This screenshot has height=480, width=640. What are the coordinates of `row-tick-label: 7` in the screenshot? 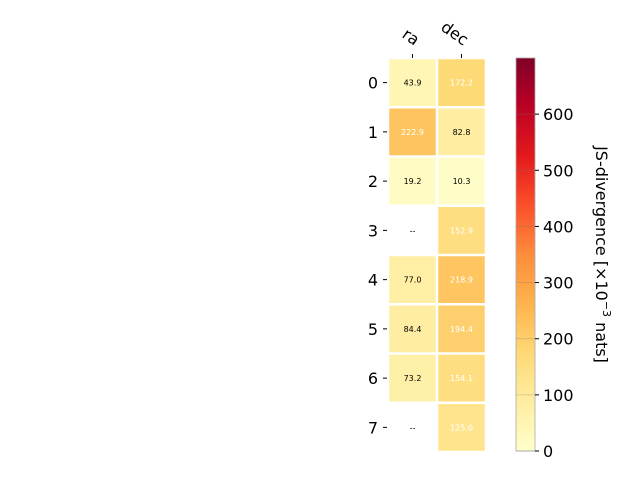 It's located at (373, 427).